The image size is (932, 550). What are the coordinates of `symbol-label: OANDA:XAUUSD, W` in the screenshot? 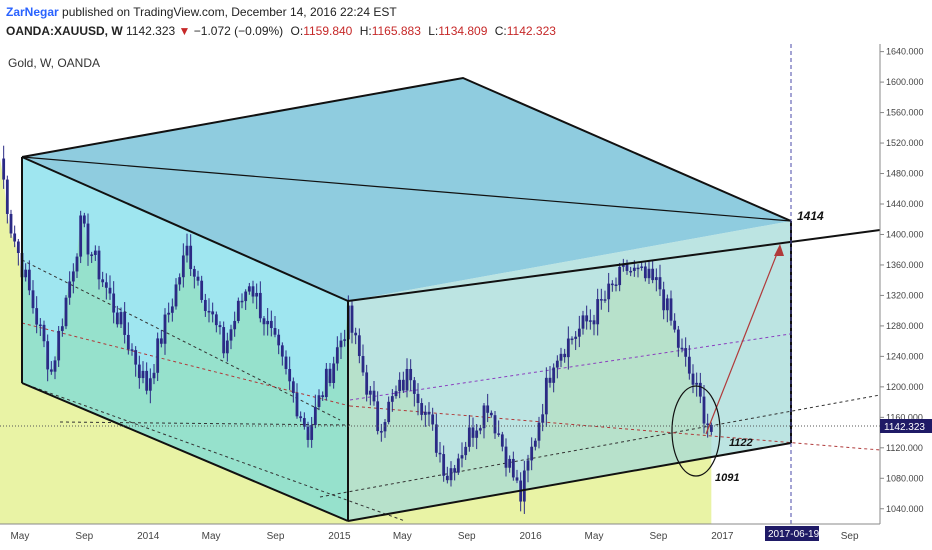 It's located at (64, 31).